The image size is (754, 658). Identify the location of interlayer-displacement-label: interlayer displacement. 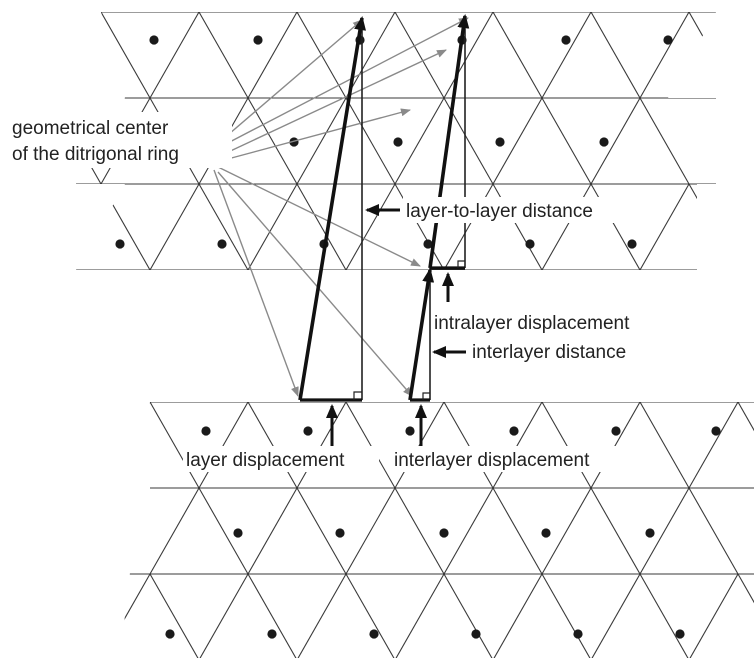
(492, 460).